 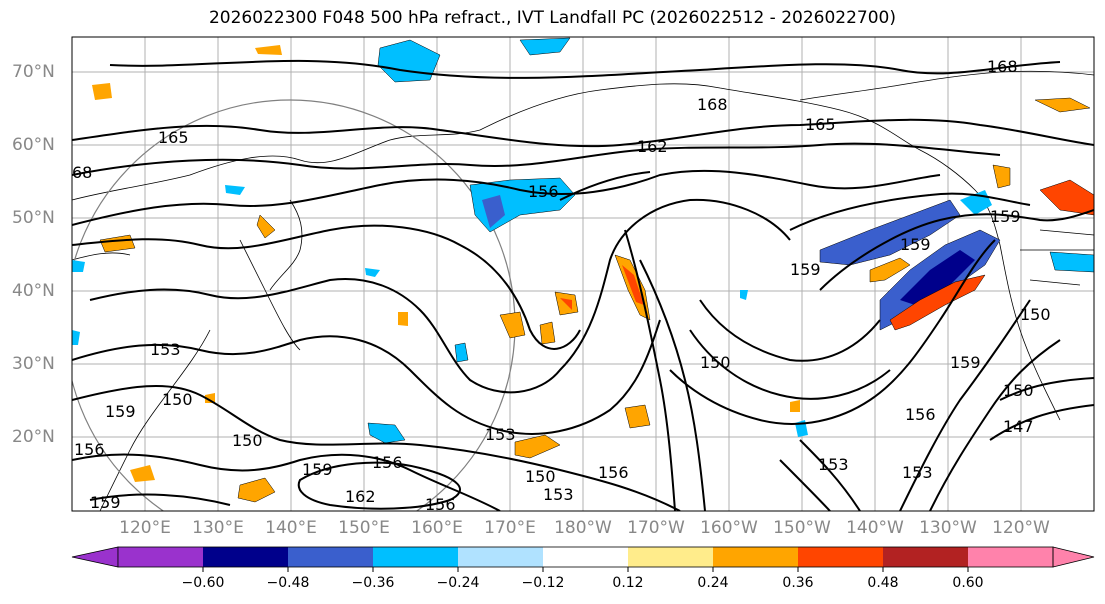 What do you see at coordinates (33, 218) in the screenshot?
I see `lat-label: 50°N` at bounding box center [33, 218].